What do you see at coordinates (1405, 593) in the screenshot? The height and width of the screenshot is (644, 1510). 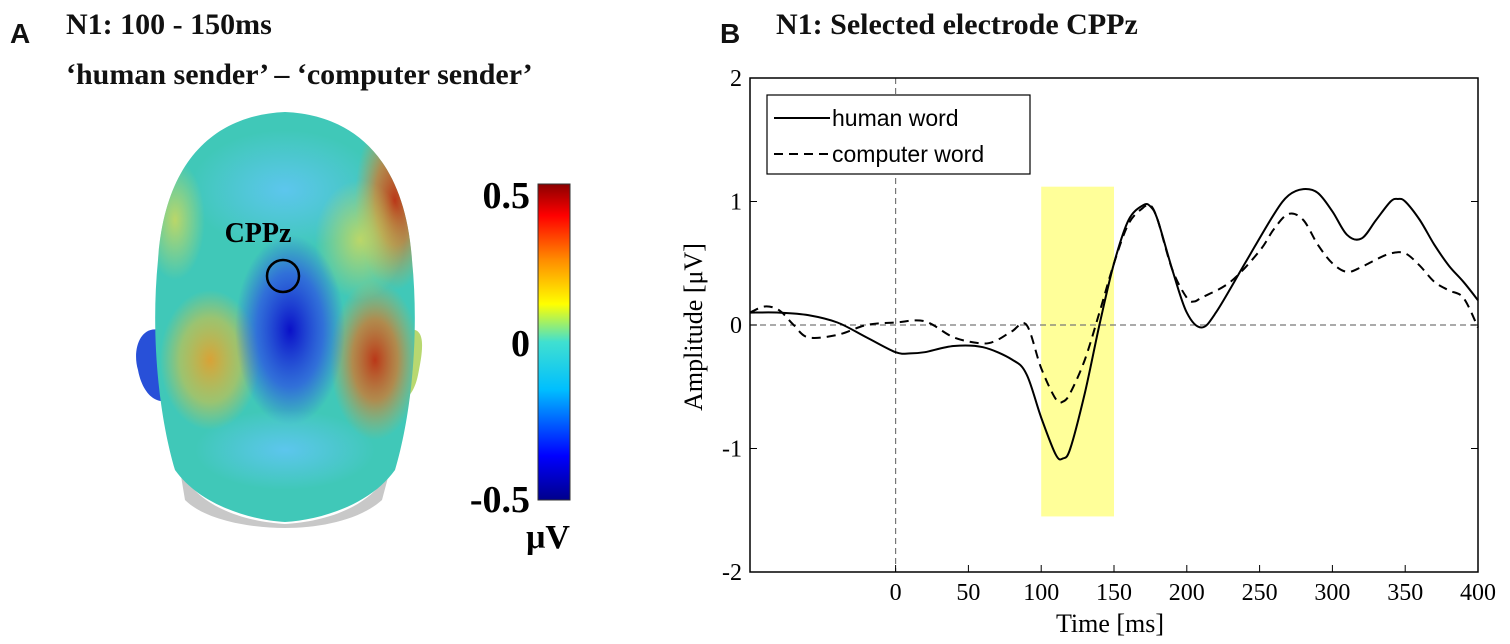 I see `x-tick-label: 350` at bounding box center [1405, 593].